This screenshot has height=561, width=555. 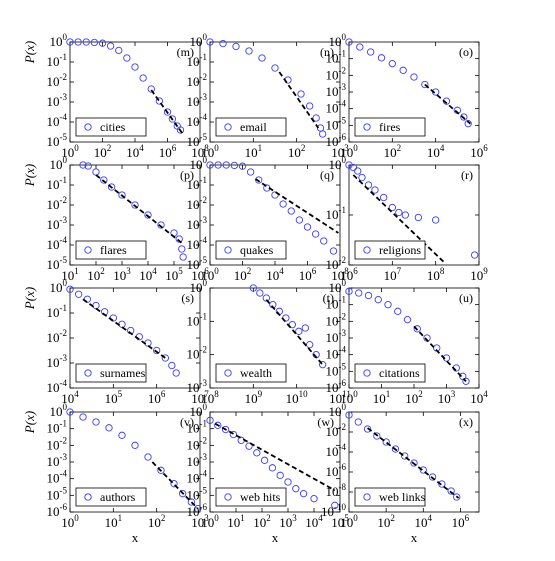 I want to click on legend-label: religions, so click(x=400, y=250).